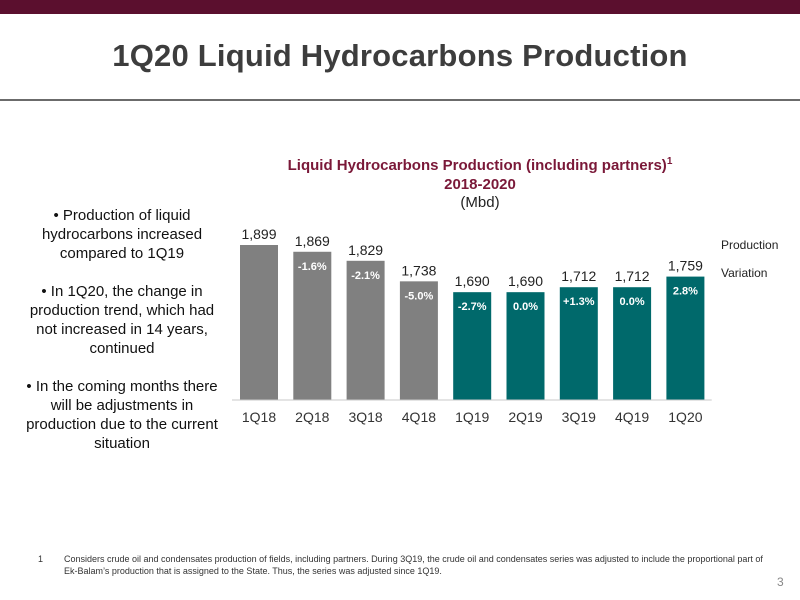 This screenshot has width=800, height=600. What do you see at coordinates (365, 330) in the screenshot?
I see `bar-3Q18` at bounding box center [365, 330].